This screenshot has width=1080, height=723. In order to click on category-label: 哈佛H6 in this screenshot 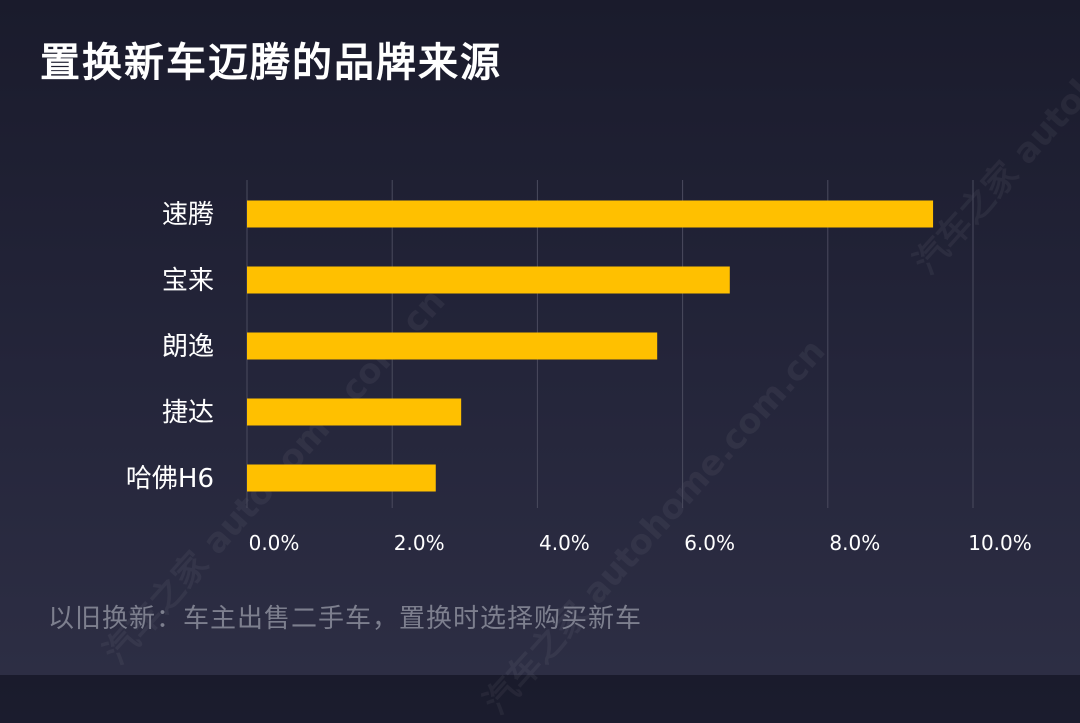, I will do `click(170, 479)`.